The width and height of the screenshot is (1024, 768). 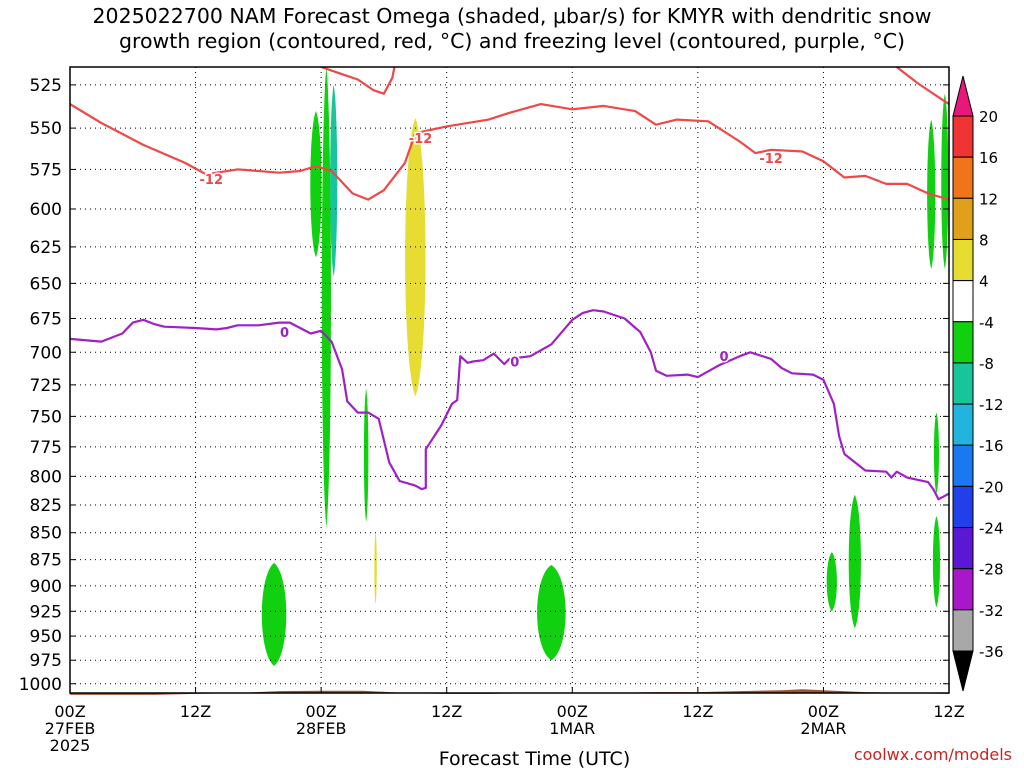 I want to click on y-tick-label: 525, so click(x=46, y=86).